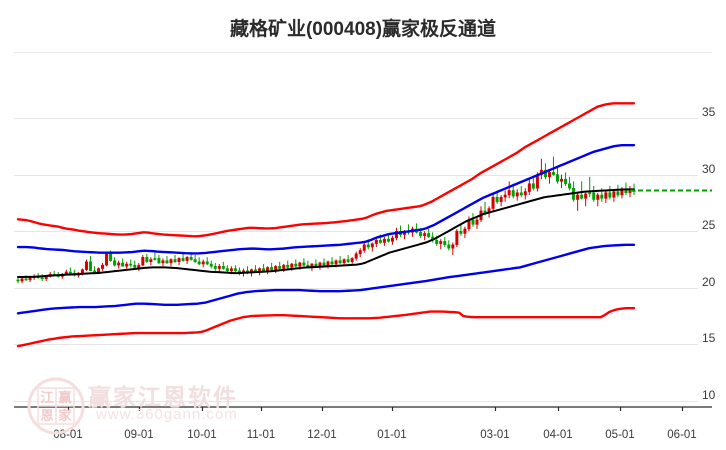 The width and height of the screenshot is (726, 450). What do you see at coordinates (363, 52) in the screenshot?
I see `title-divider` at bounding box center [363, 52].